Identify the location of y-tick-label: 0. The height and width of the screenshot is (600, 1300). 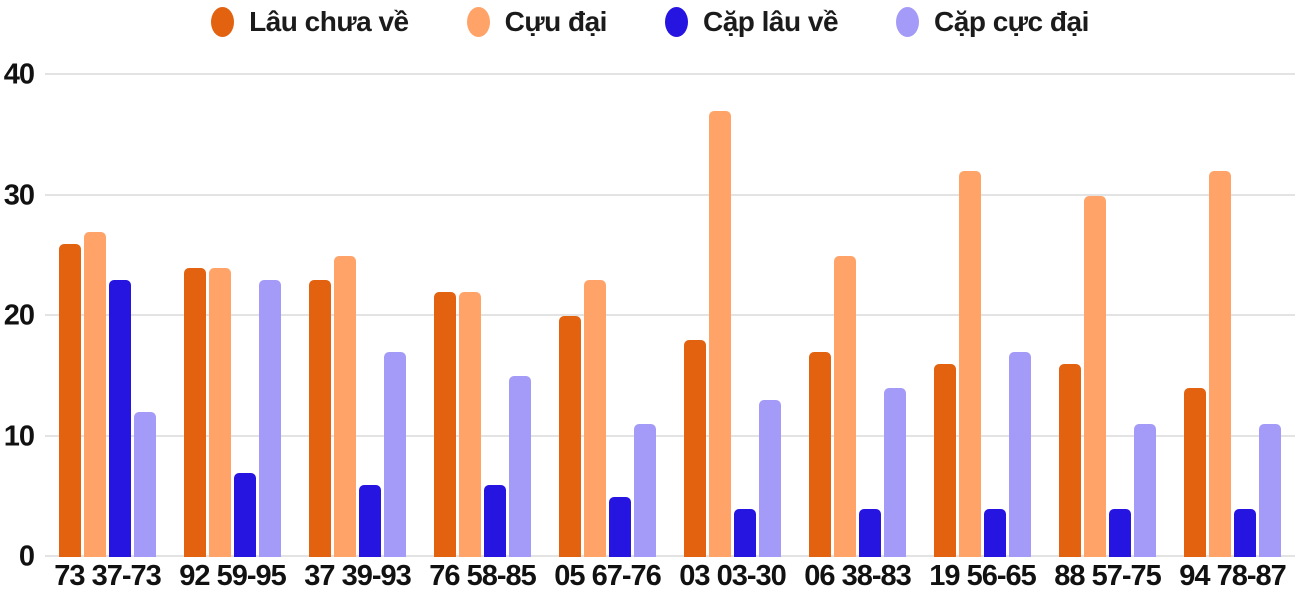
(26, 556).